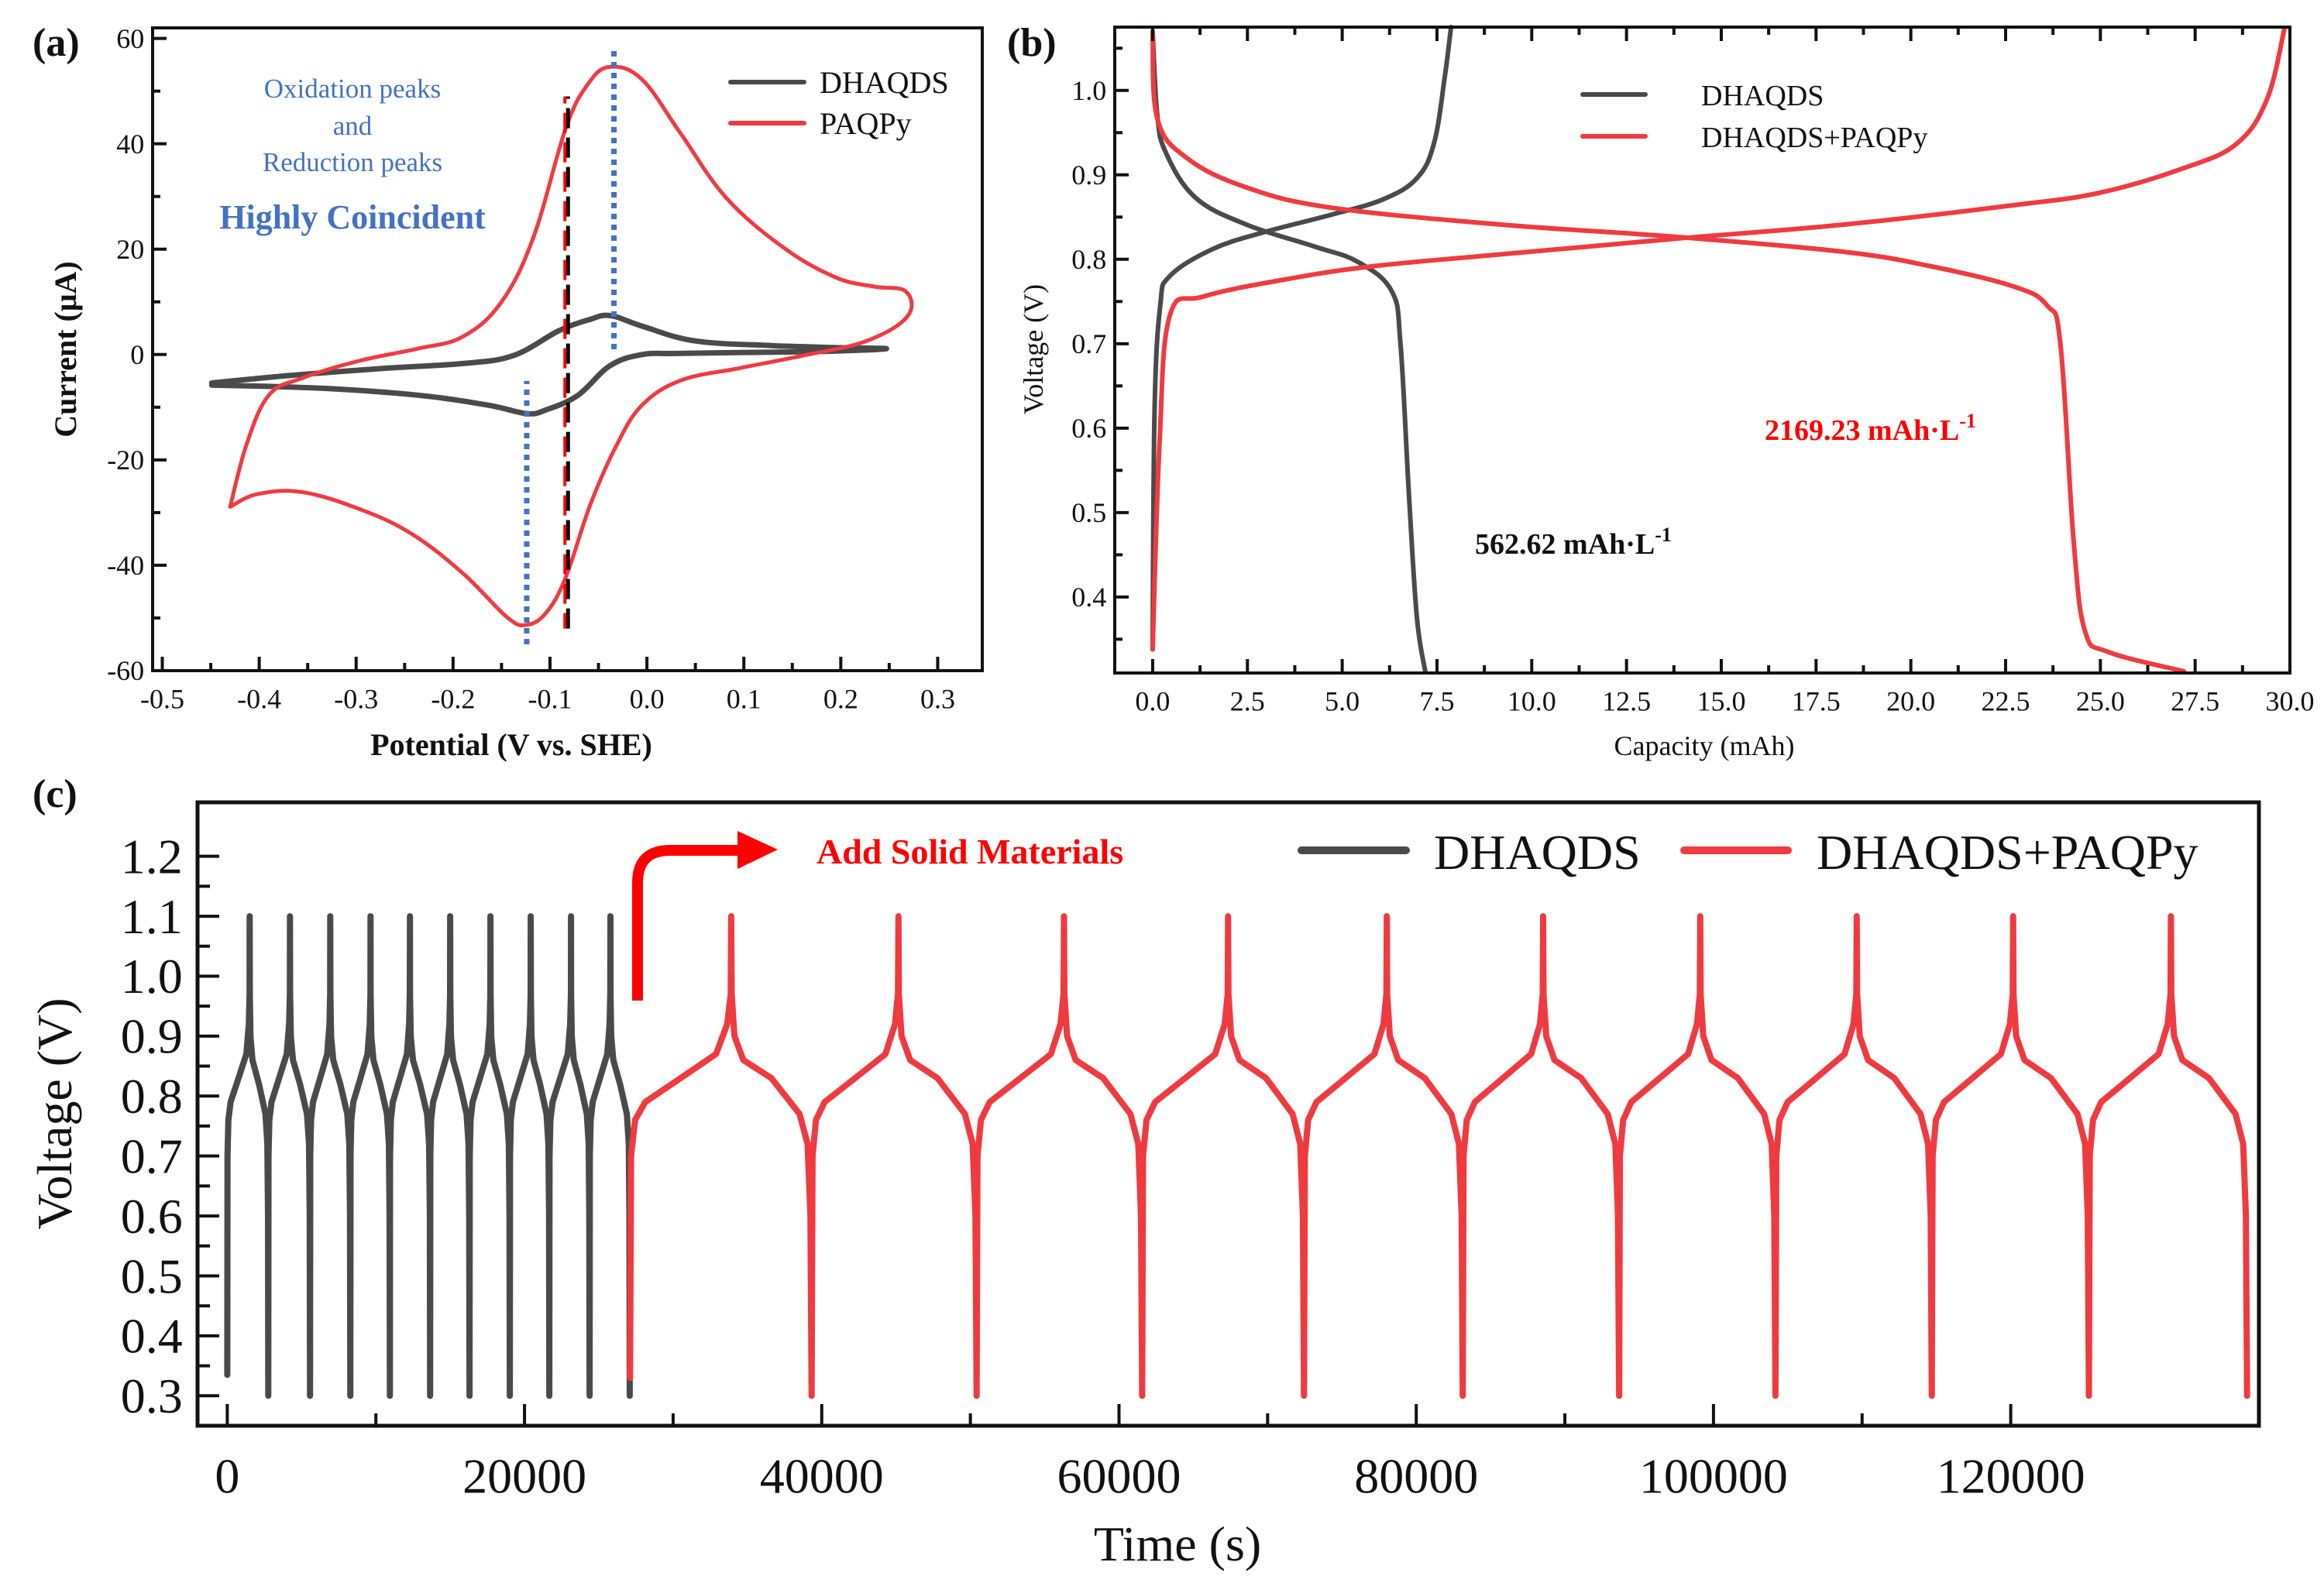 This screenshot has height=1576, width=2324. I want to click on series-line-paqpy, so click(571, 345).